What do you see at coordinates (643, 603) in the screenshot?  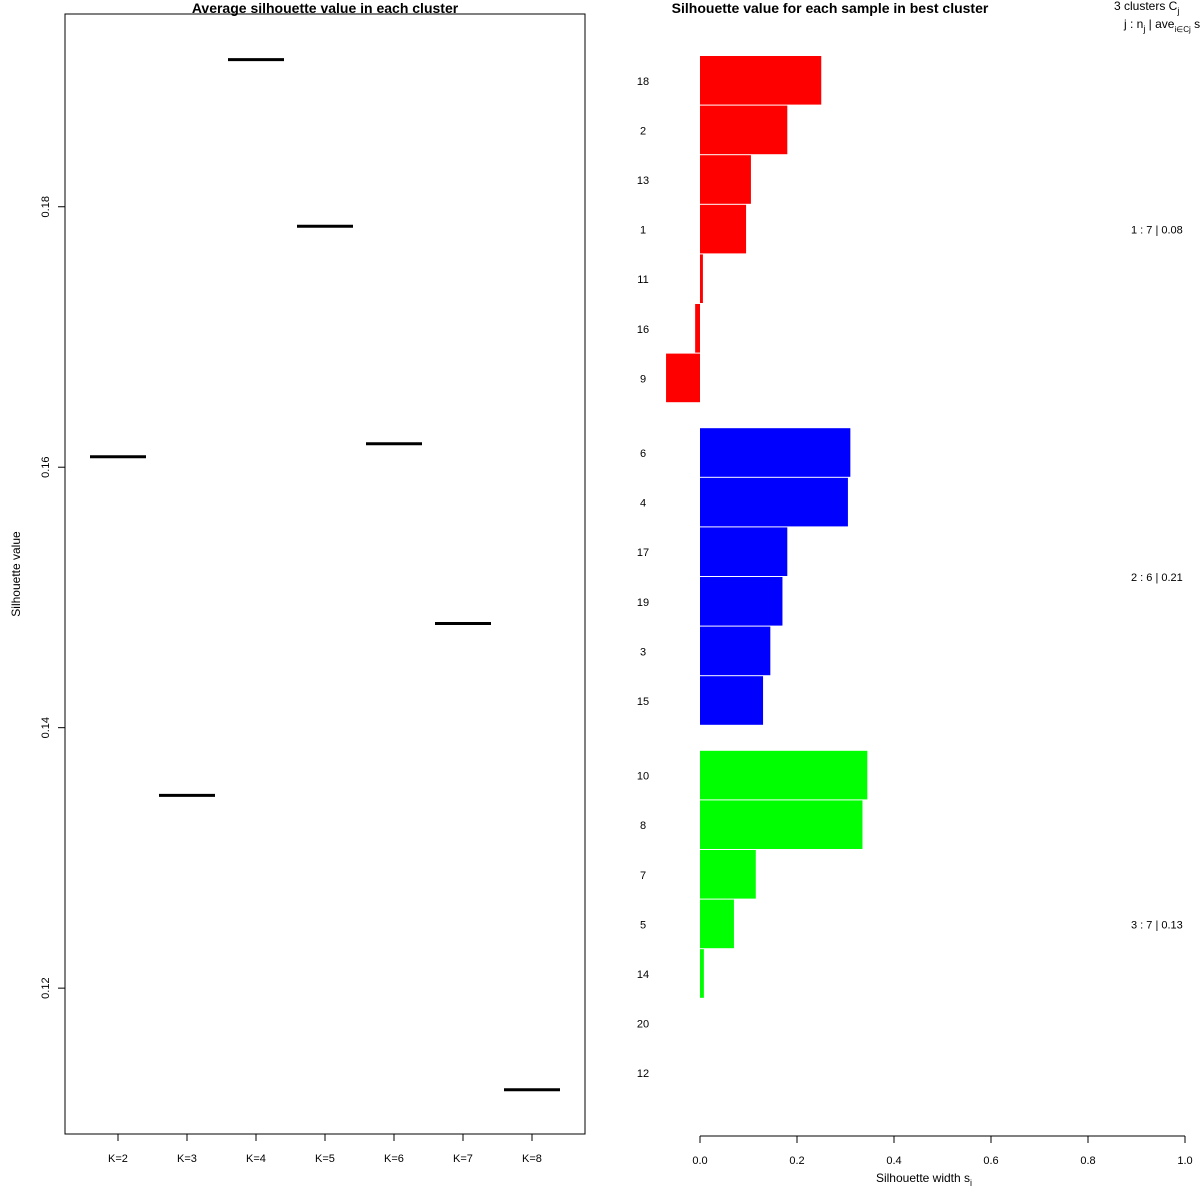 I see `sample-label: 19` at bounding box center [643, 603].